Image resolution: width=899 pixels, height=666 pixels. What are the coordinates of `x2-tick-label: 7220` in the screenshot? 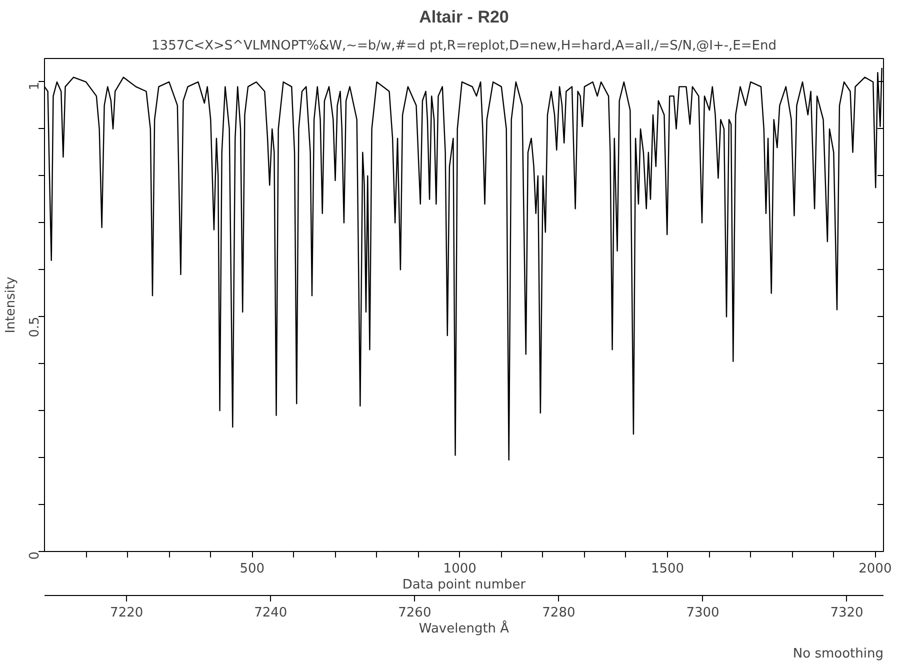 It's located at (127, 613).